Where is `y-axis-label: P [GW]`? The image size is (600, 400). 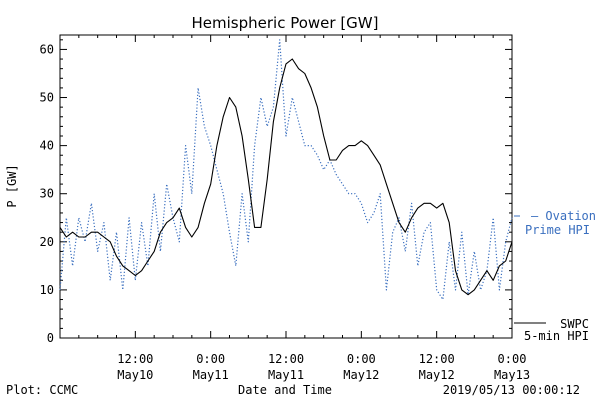
y-axis-label: P [GW] is located at coordinates (12, 185).